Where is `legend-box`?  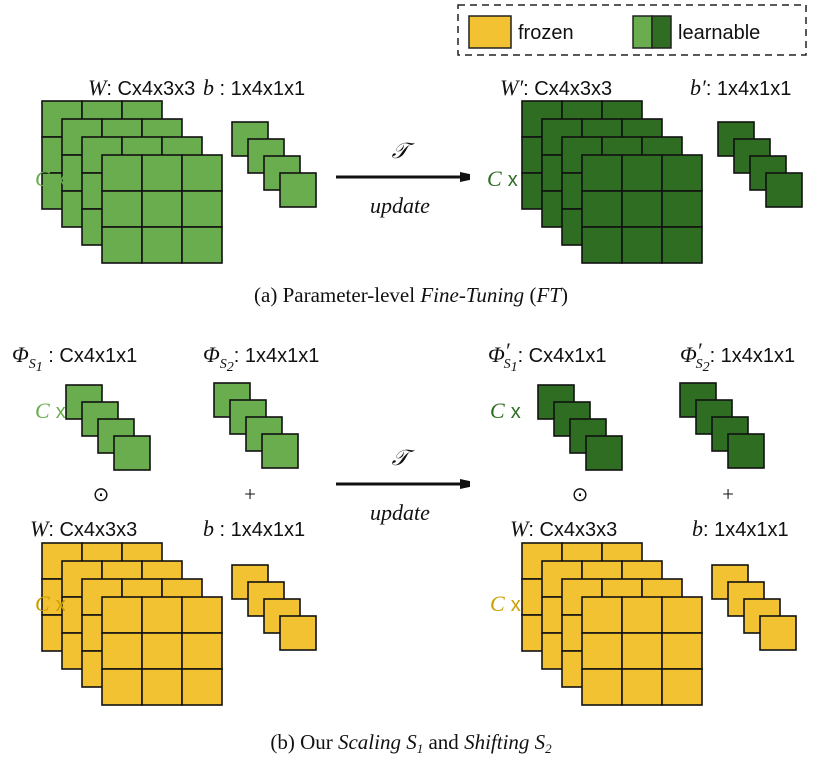 legend-box is located at coordinates (632, 30).